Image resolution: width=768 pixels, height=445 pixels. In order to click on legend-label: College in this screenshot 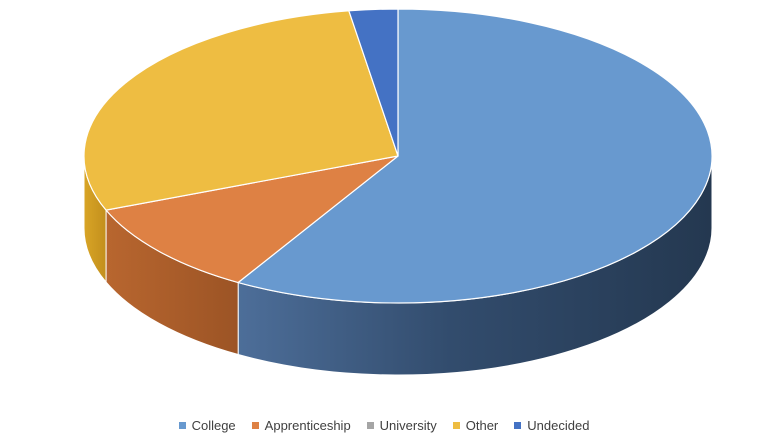, I will do `click(213, 425)`.